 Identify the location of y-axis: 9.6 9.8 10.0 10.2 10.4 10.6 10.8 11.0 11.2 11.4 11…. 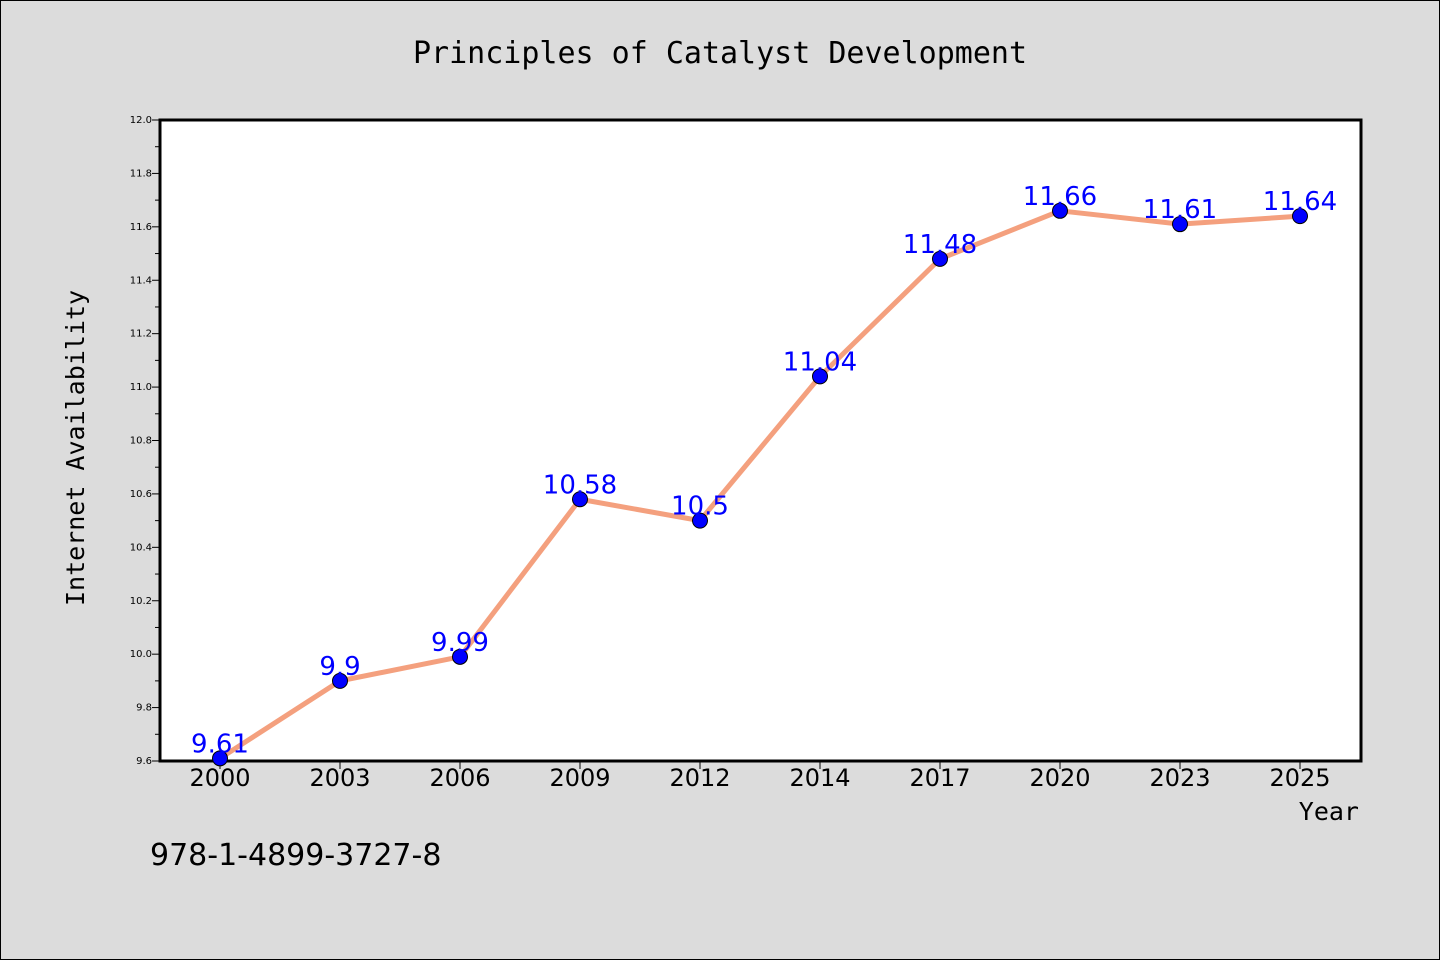
(145, 441).